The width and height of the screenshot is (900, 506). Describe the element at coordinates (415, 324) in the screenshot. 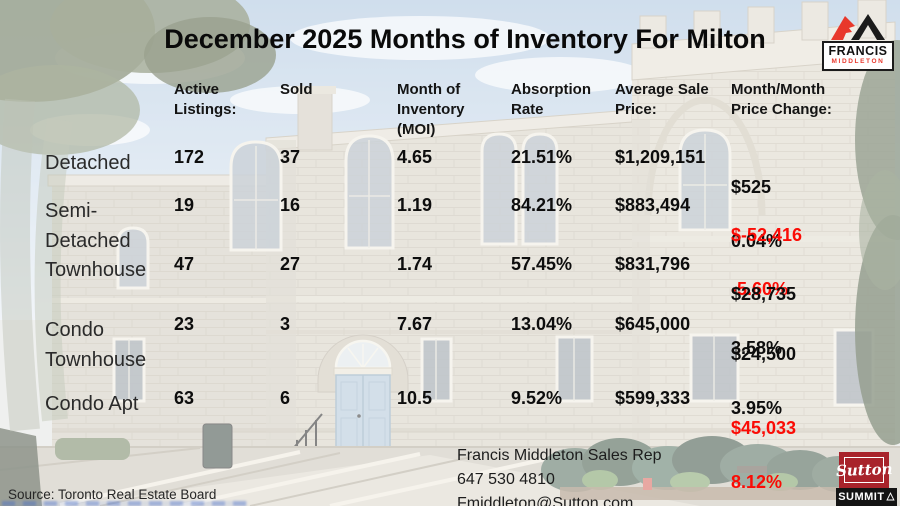

I see `moi-value: 7.67` at that location.